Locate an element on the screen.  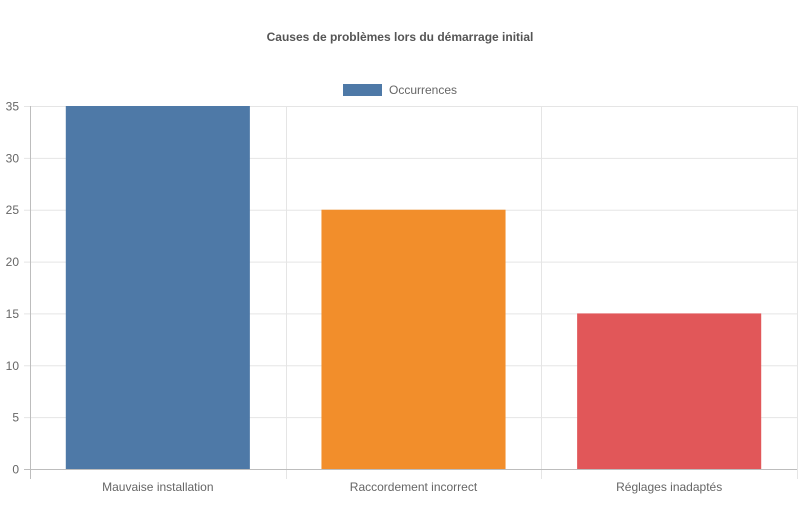
y-tick-label: 0 is located at coordinates (15, 470).